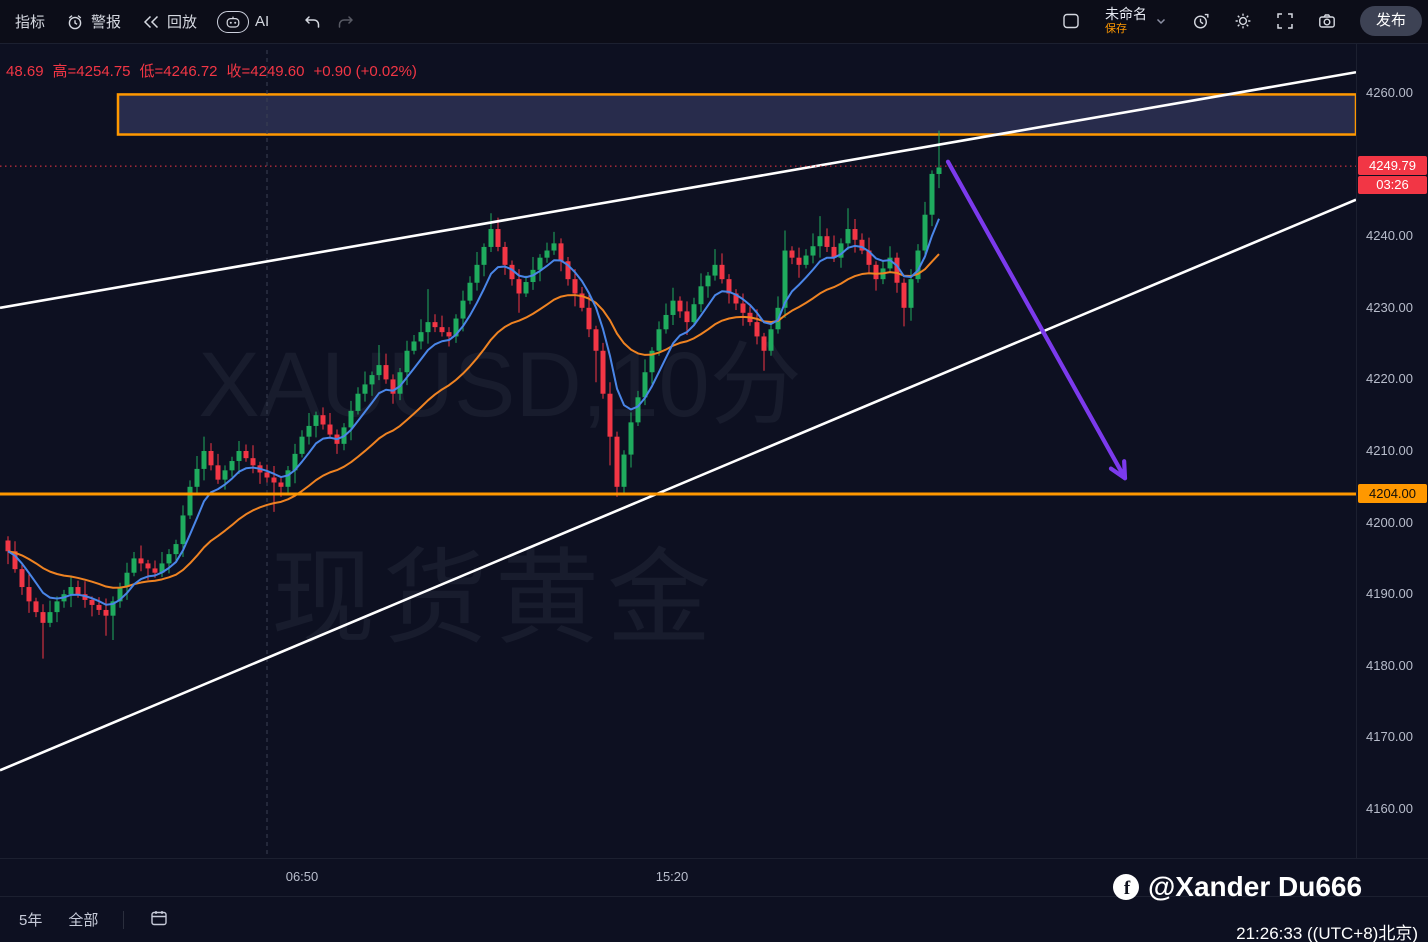 This screenshot has height=942, width=1428. Describe the element at coordinates (1389, 665) in the screenshot. I see `price-axis-label: 4180.00` at that location.